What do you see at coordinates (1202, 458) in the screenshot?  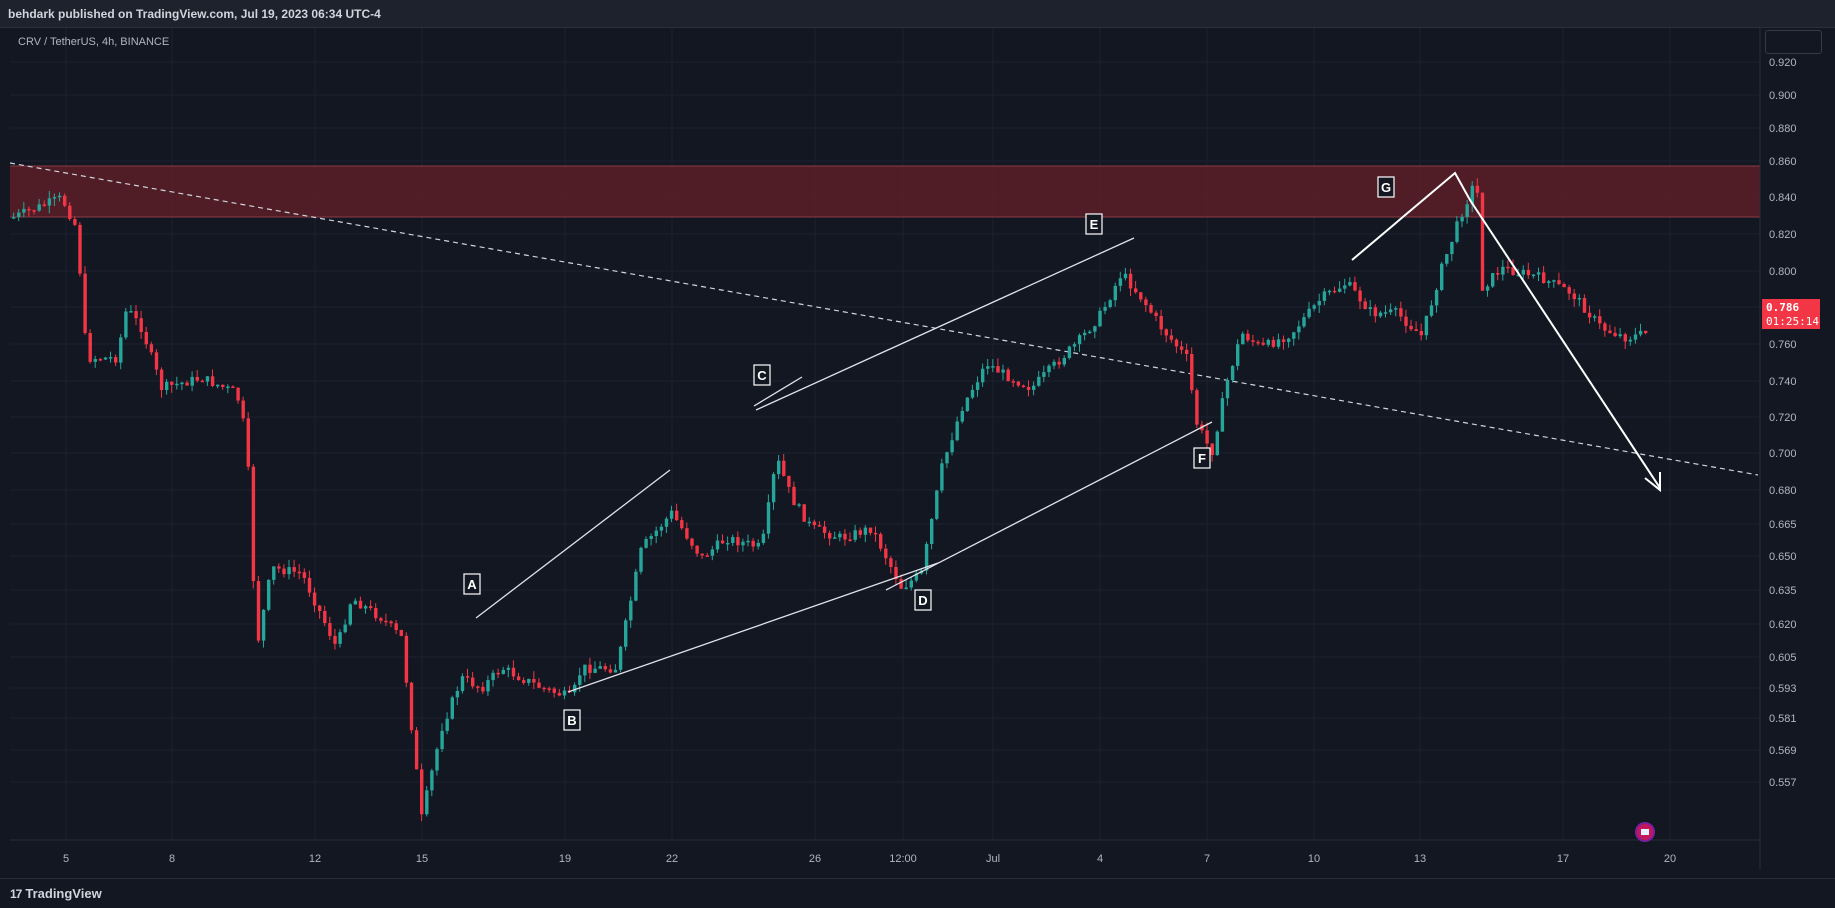 I see `wave-label-text: F` at bounding box center [1202, 458].